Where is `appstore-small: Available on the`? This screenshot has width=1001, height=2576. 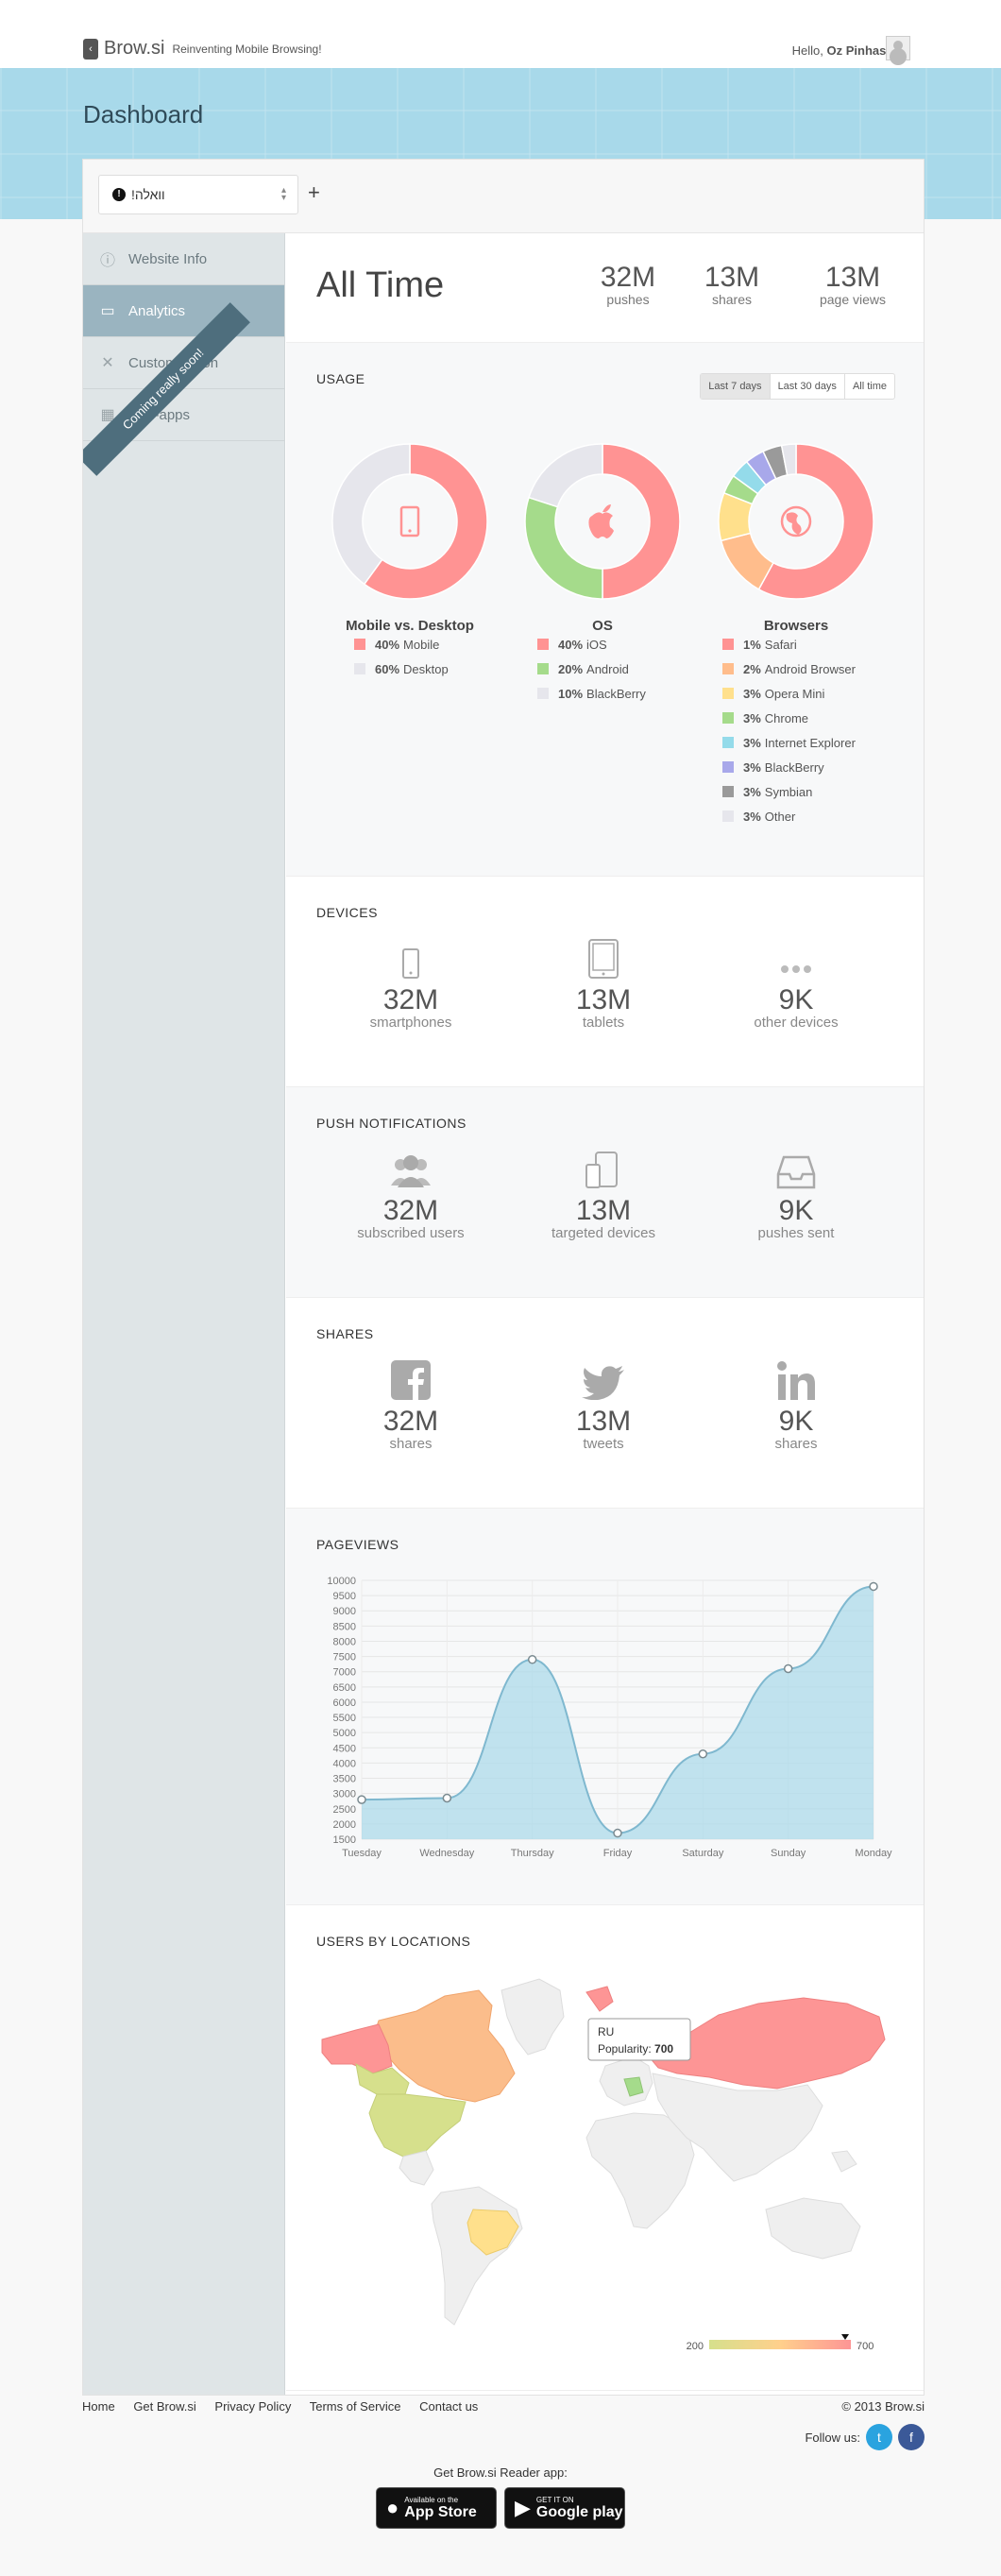 appstore-small: Available on the is located at coordinates (431, 2499).